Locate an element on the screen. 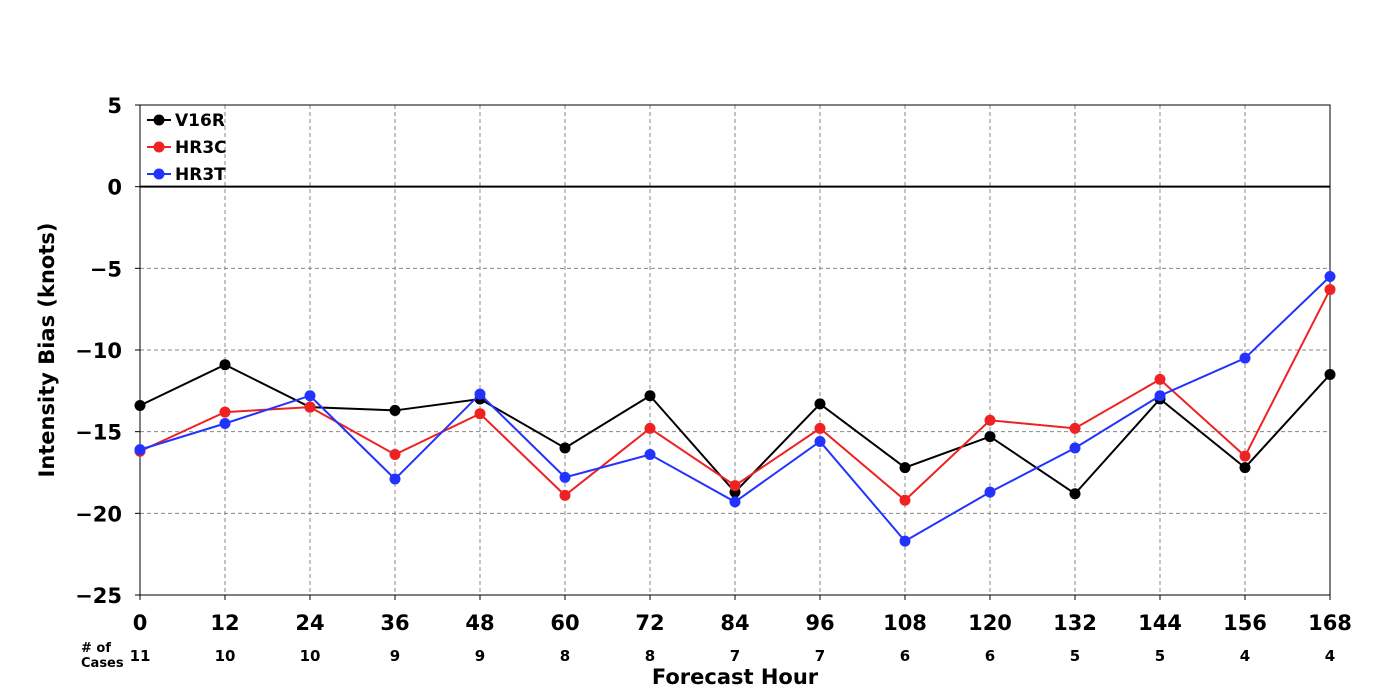  legend-label: HR3C is located at coordinates (201, 148).